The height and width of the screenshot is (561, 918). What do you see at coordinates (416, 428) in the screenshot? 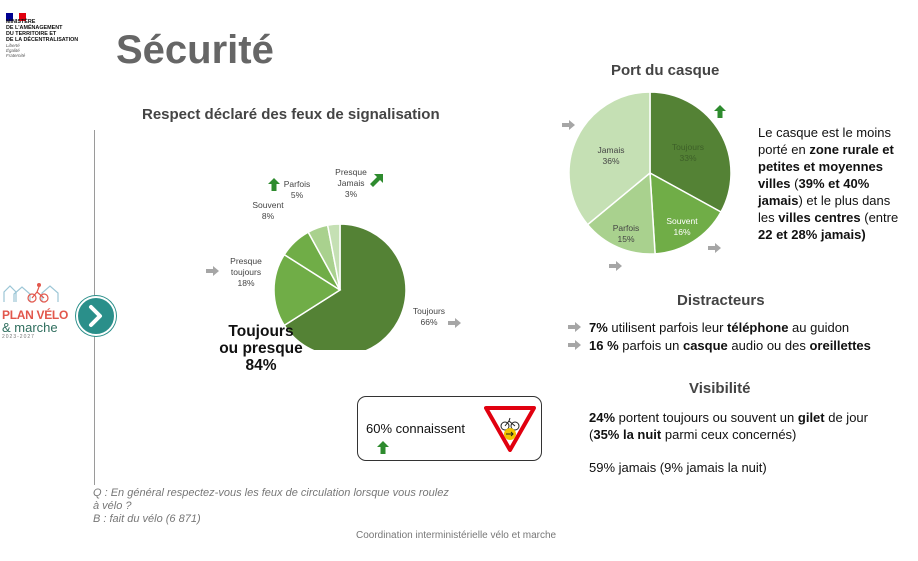
I see `signal-awareness-text: 60% connaissent` at bounding box center [416, 428].